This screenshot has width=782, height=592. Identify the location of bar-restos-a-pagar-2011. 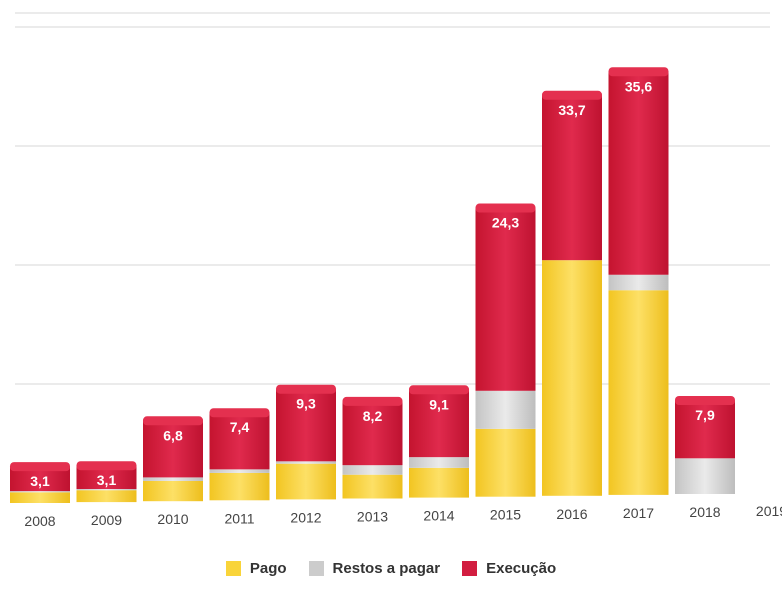
(239, 471).